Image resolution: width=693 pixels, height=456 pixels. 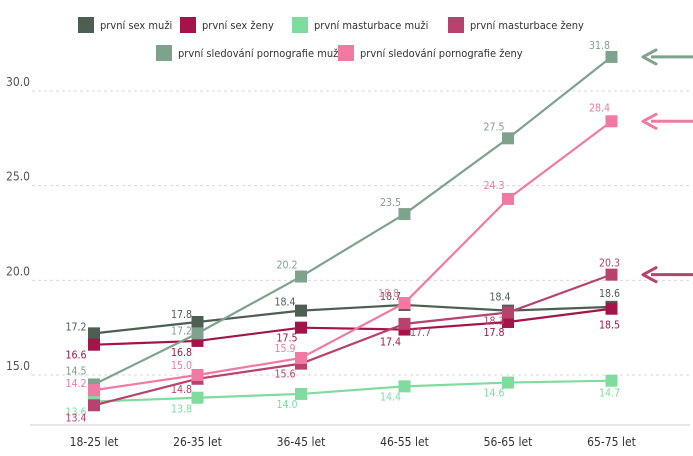 I want to click on legend-label-prvni-sex-zeny: první sex ženy, so click(x=238, y=25).